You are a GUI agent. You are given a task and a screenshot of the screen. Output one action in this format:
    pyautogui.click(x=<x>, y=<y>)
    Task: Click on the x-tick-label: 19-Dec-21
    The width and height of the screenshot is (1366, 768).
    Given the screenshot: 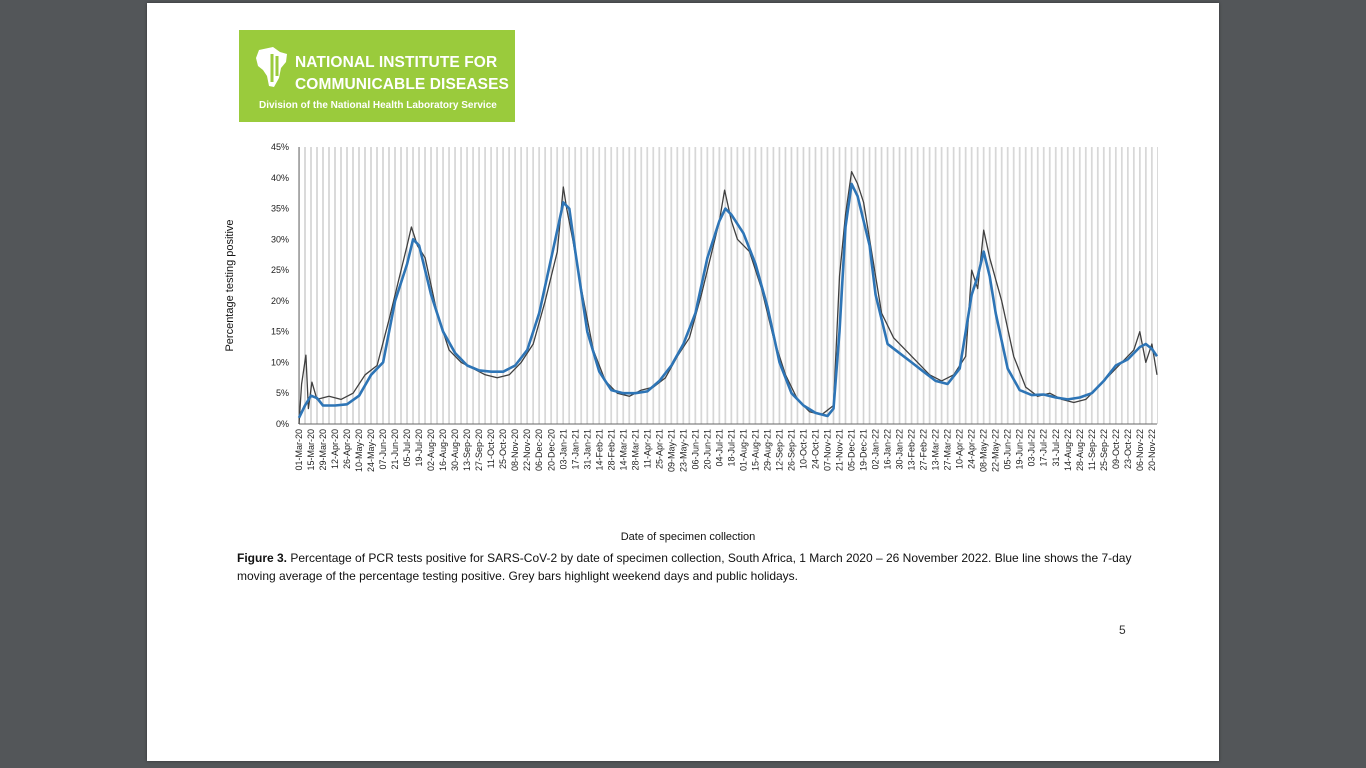 What is the action you would take?
    pyautogui.click(x=864, y=450)
    